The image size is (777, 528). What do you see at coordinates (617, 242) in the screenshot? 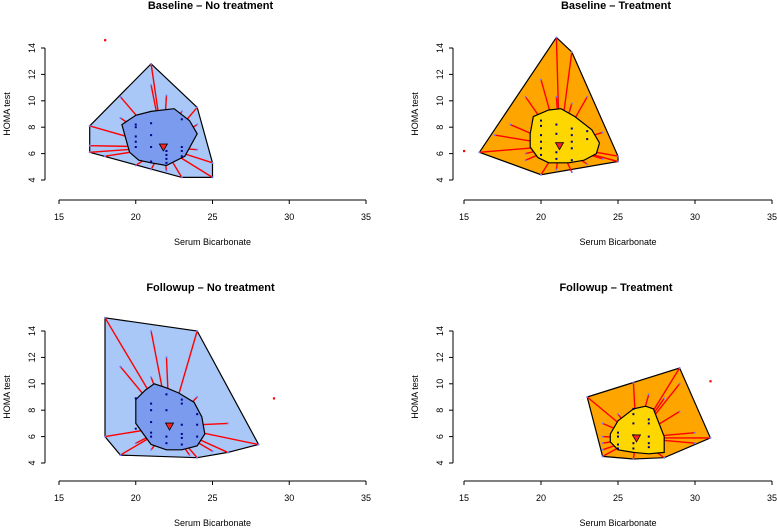
I see `x-axis-label: Serum Bicarbonate` at bounding box center [617, 242].